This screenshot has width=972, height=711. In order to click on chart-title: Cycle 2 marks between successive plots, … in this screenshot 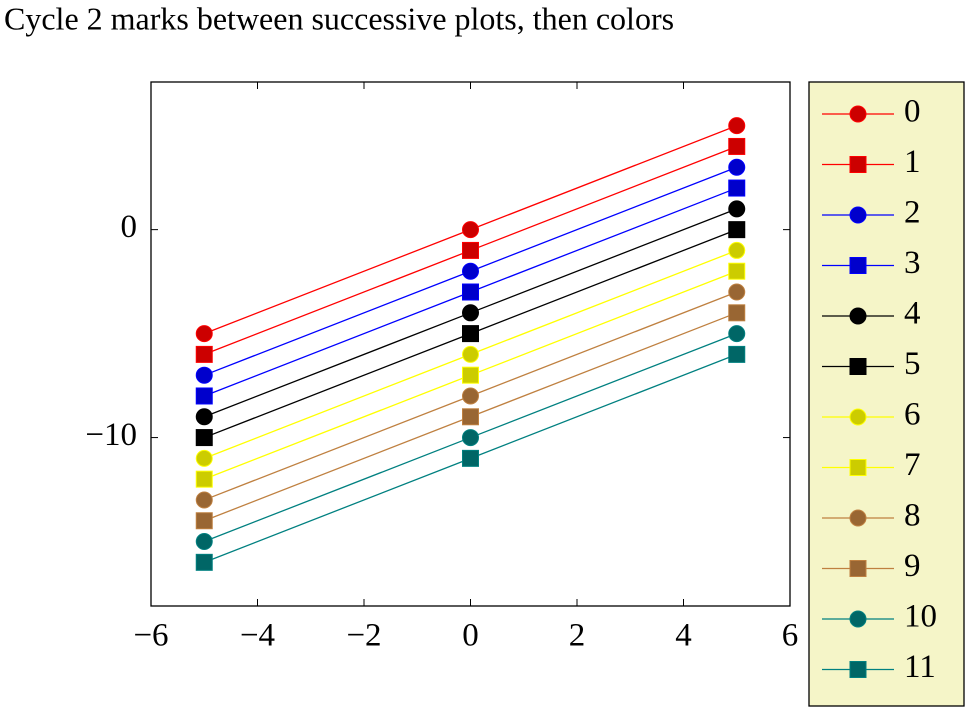, I will do `click(339, 18)`.